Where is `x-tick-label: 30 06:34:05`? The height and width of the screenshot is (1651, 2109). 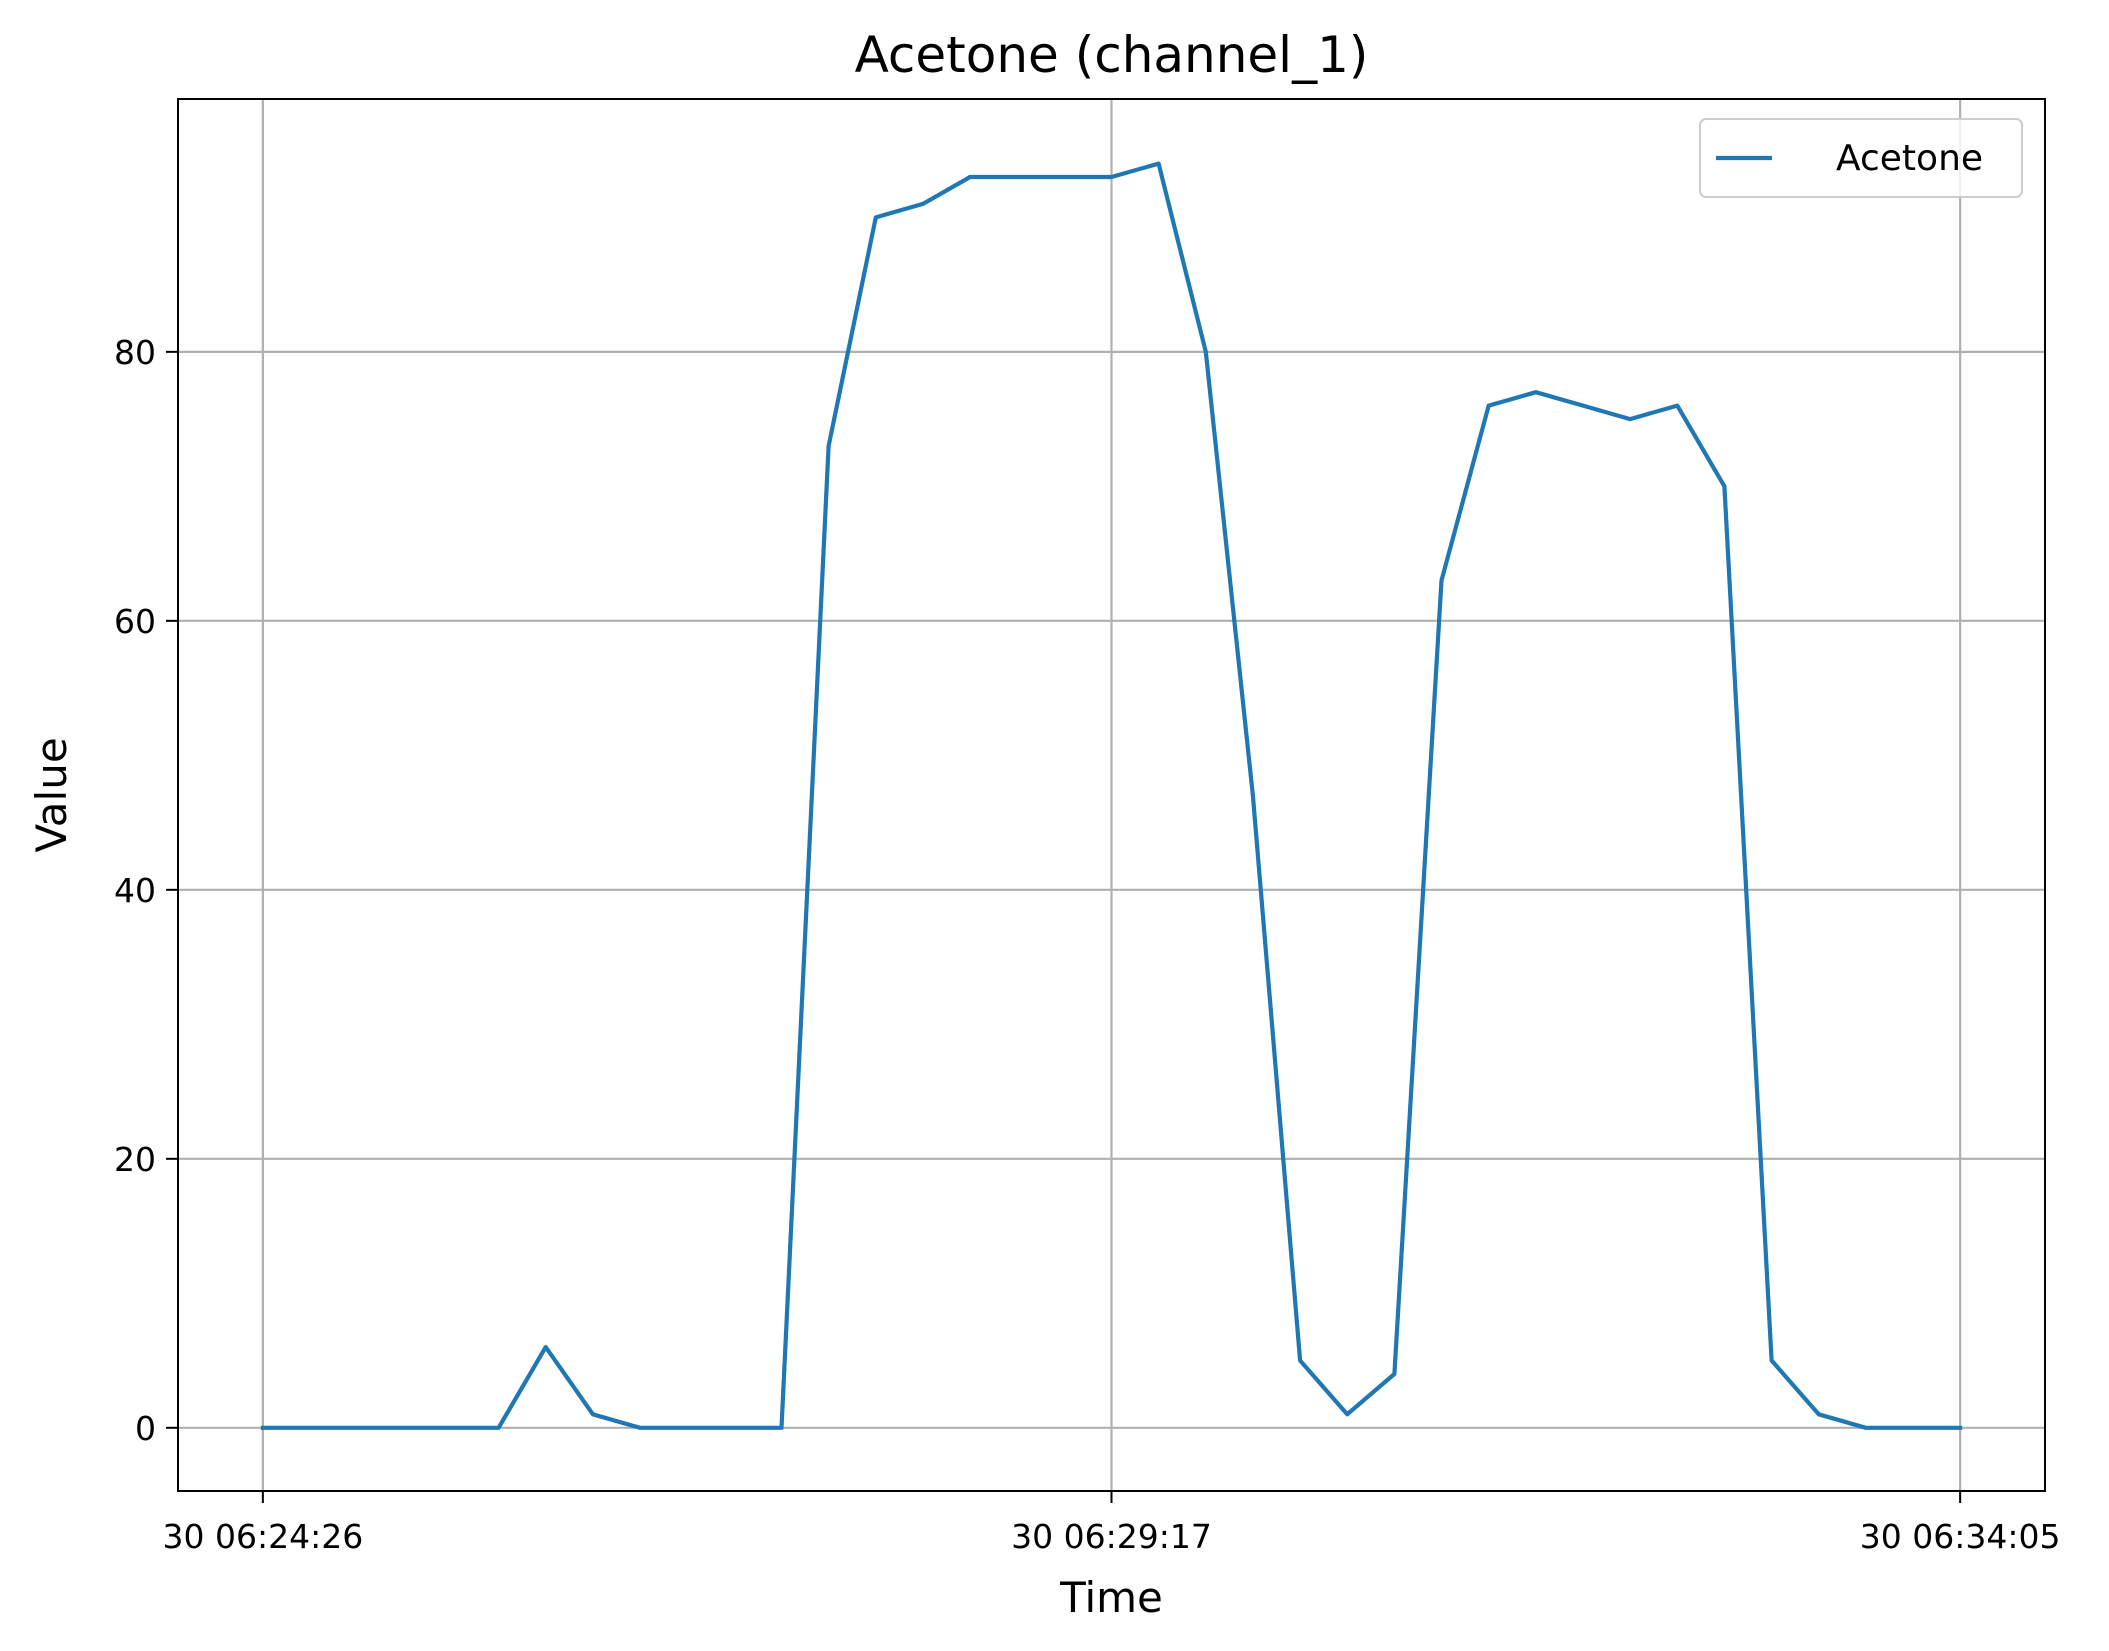
x-tick-label: 30 06:34:05 is located at coordinates (1960, 1536).